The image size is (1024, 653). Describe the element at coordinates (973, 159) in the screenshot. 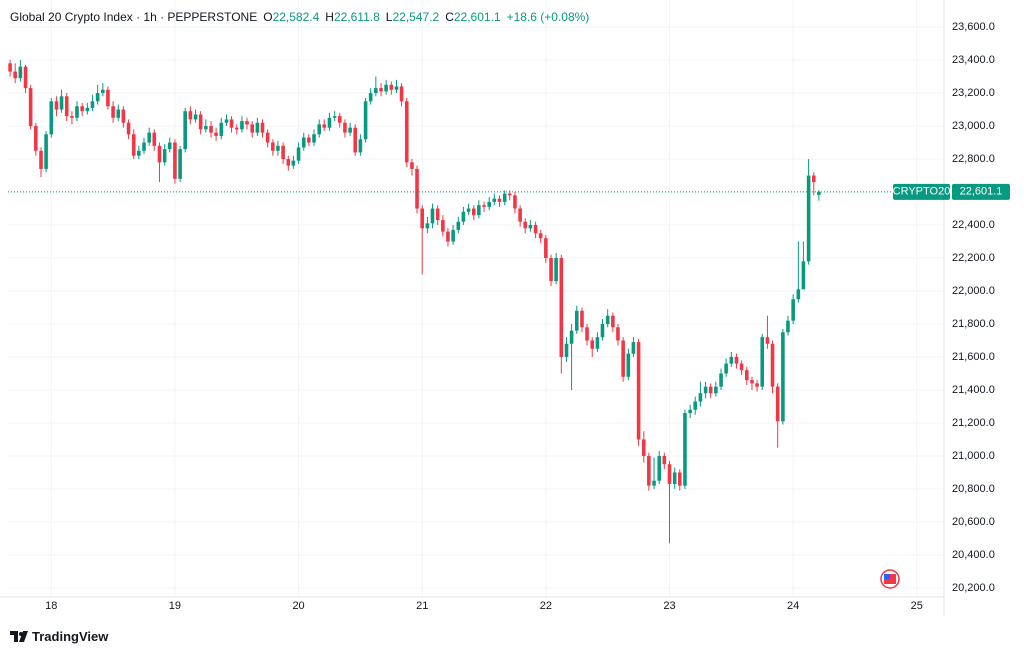

I see `y-tick-label: 22,800.0` at that location.